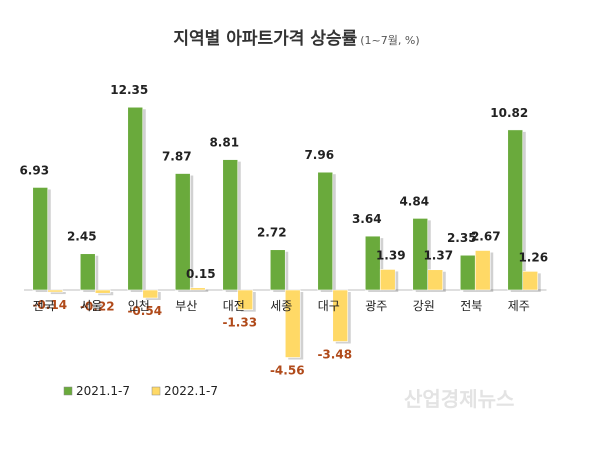  Describe the element at coordinates (329, 306) in the screenshot. I see `x-tick-label-6: 대구` at that location.